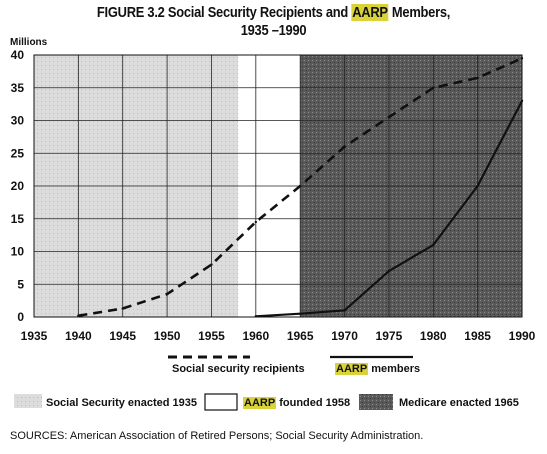  I want to click on data-point-aarp-1985, so click(477, 186).